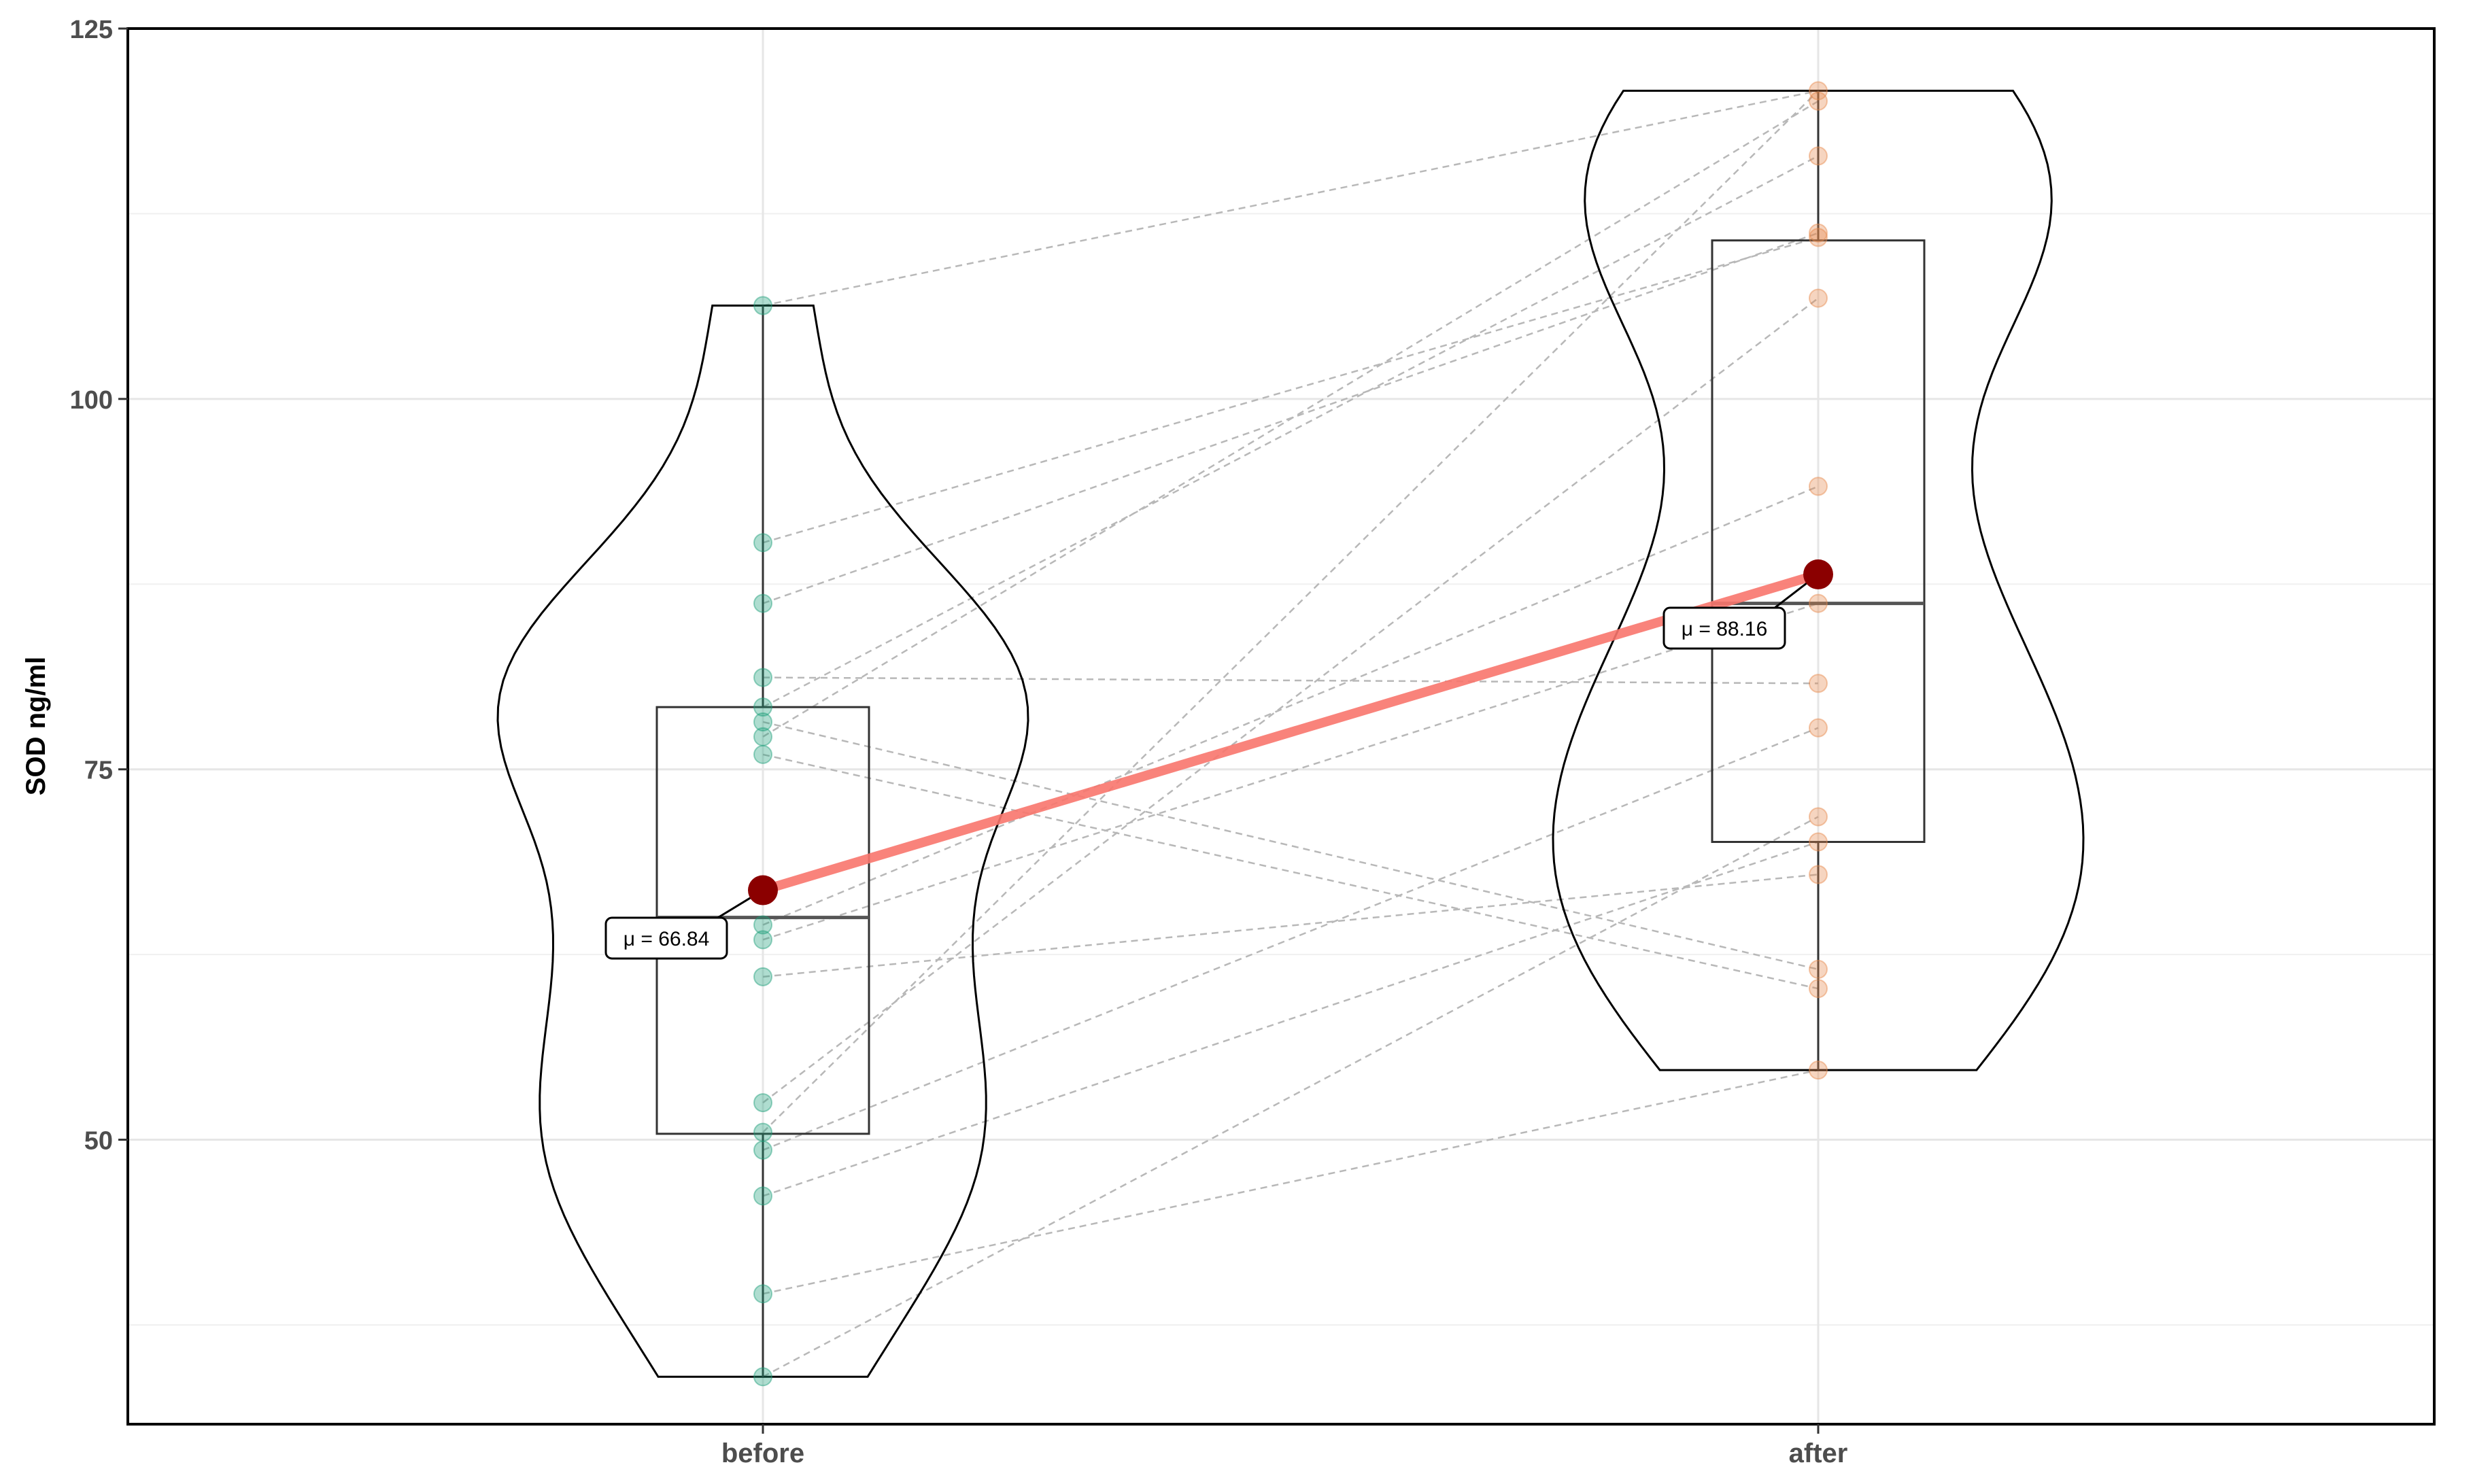 Image resolution: width=2473 pixels, height=1484 pixels. I want to click on mean-label-text: μ = 66.84, so click(667, 939).